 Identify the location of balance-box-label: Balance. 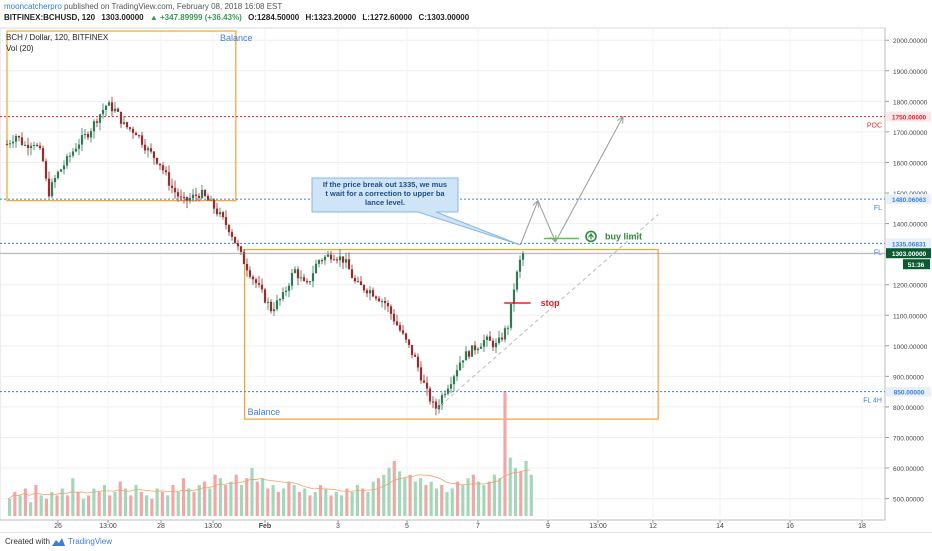
(264, 412).